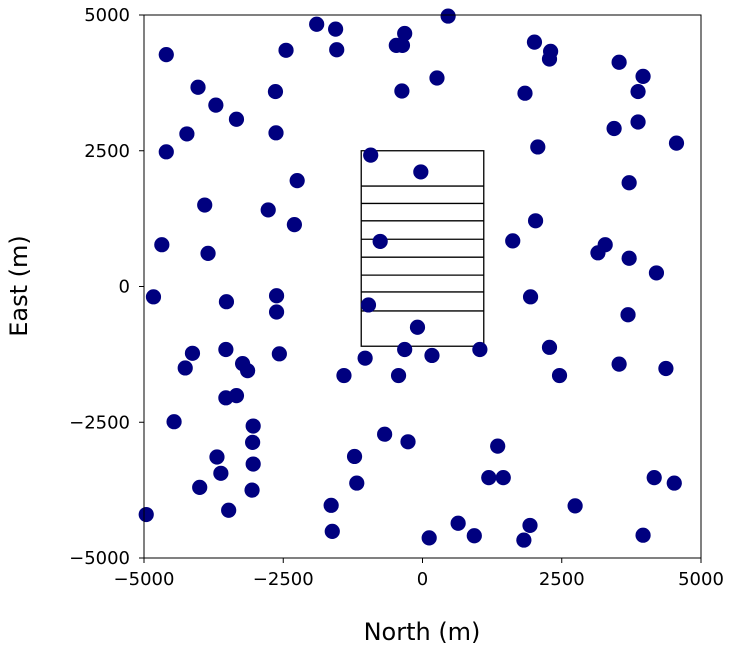 The width and height of the screenshot is (733, 652). What do you see at coordinates (283, 579) in the screenshot?
I see `x-tick-label: −2500` at bounding box center [283, 579].